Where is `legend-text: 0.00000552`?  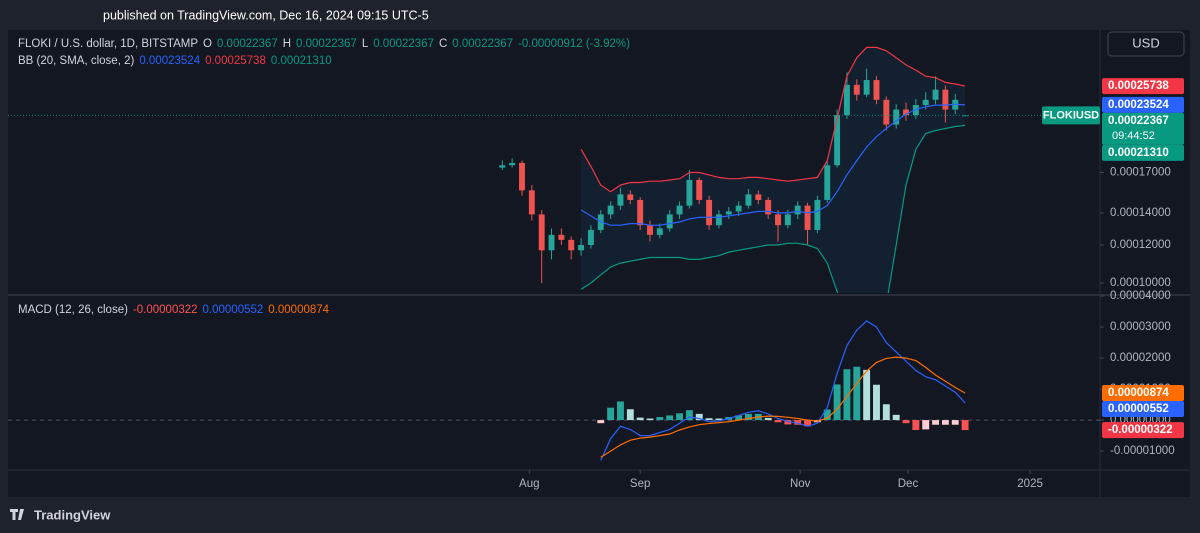
legend-text: 0.00000552 is located at coordinates (233, 310).